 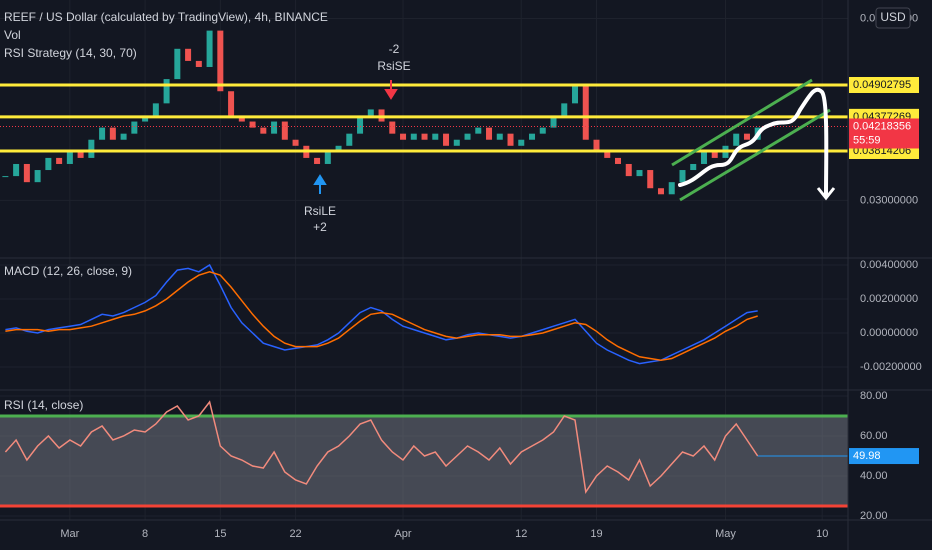 What do you see at coordinates (867, 140) in the screenshot?
I see `countdown: 55:59` at bounding box center [867, 140].